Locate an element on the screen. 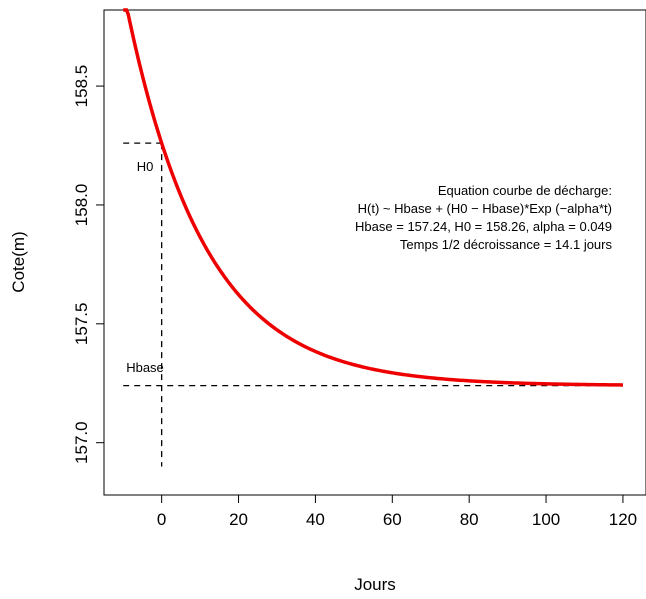 The image size is (646, 599). y-axis-title: Cote(m) is located at coordinates (18, 261).